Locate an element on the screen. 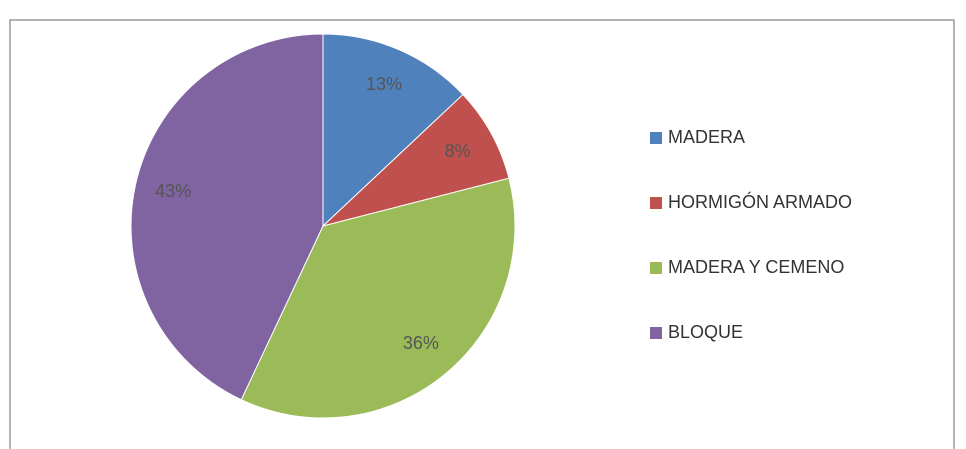 The height and width of the screenshot is (449, 966). legend-label: HORMIGÓN ARMADO is located at coordinates (760, 201).